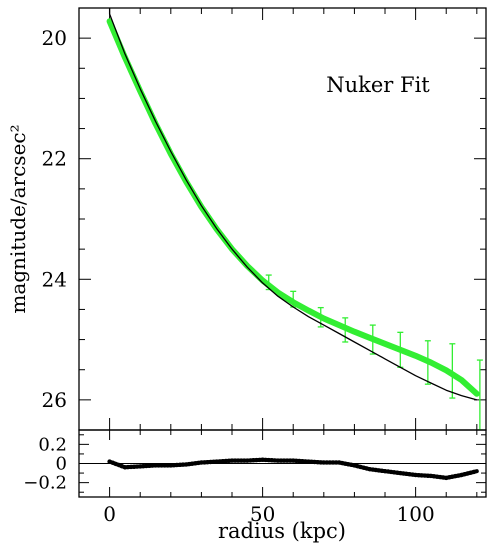 This screenshot has width=500, height=547. What do you see at coordinates (45, 483) in the screenshot?
I see `res-y-tick-label: −0.2` at bounding box center [45, 483].